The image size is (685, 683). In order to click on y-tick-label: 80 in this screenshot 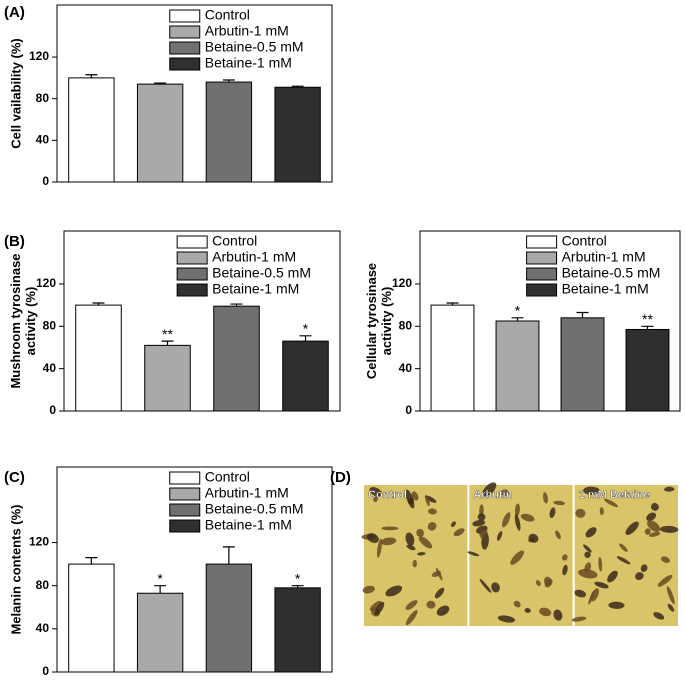, I will do `click(43, 98)`.